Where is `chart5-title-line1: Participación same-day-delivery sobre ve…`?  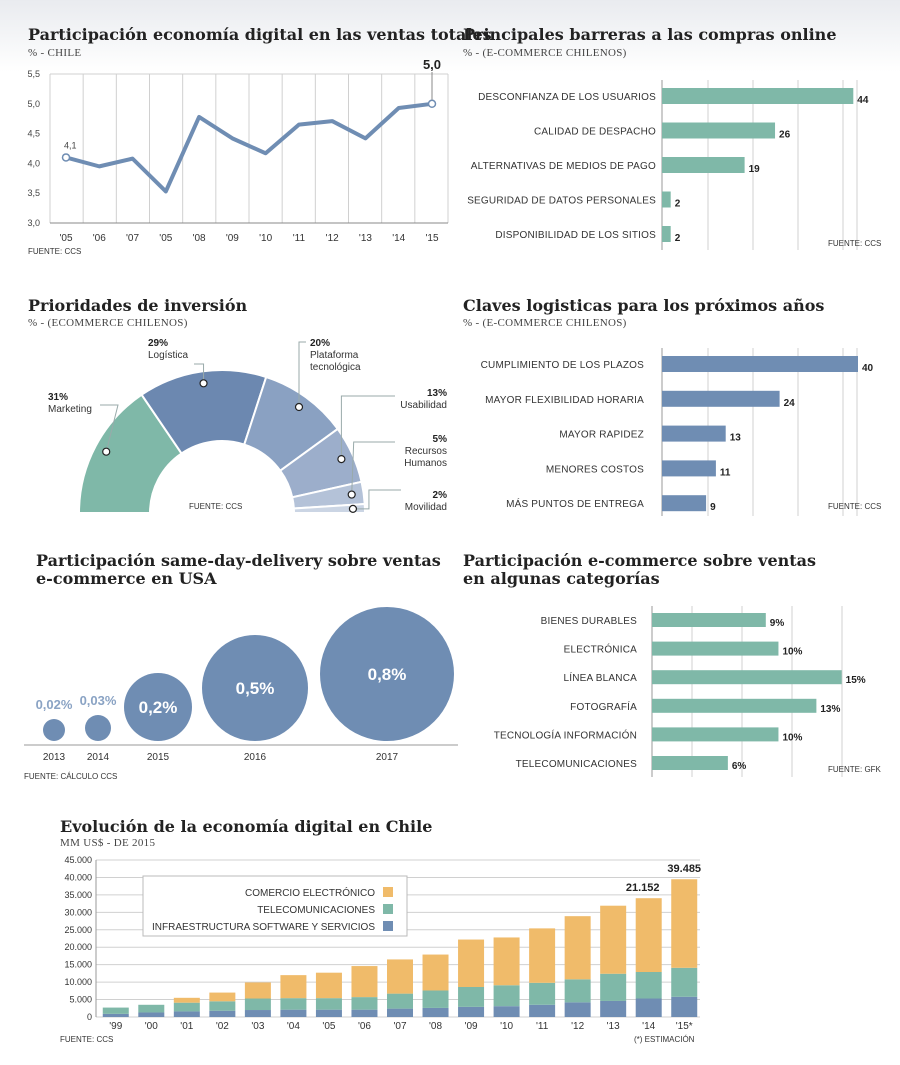 chart5-title-line1: Participación same-day-delivery sobre ve… is located at coordinates (238, 560).